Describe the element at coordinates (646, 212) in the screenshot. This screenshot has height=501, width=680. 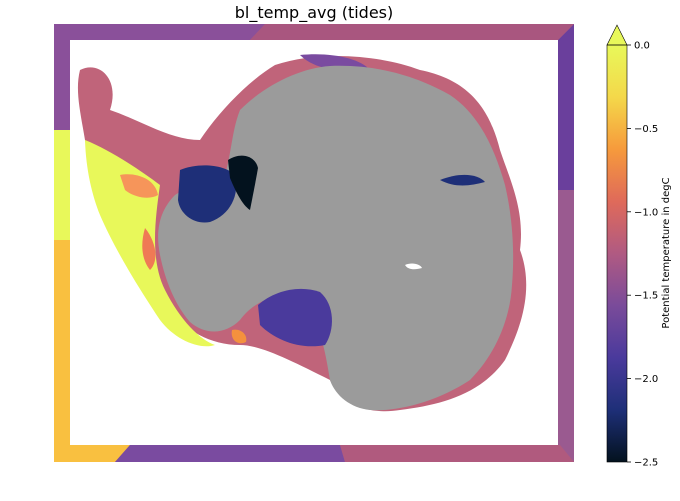
I see `colorbar-tick-label: −1.0` at that location.